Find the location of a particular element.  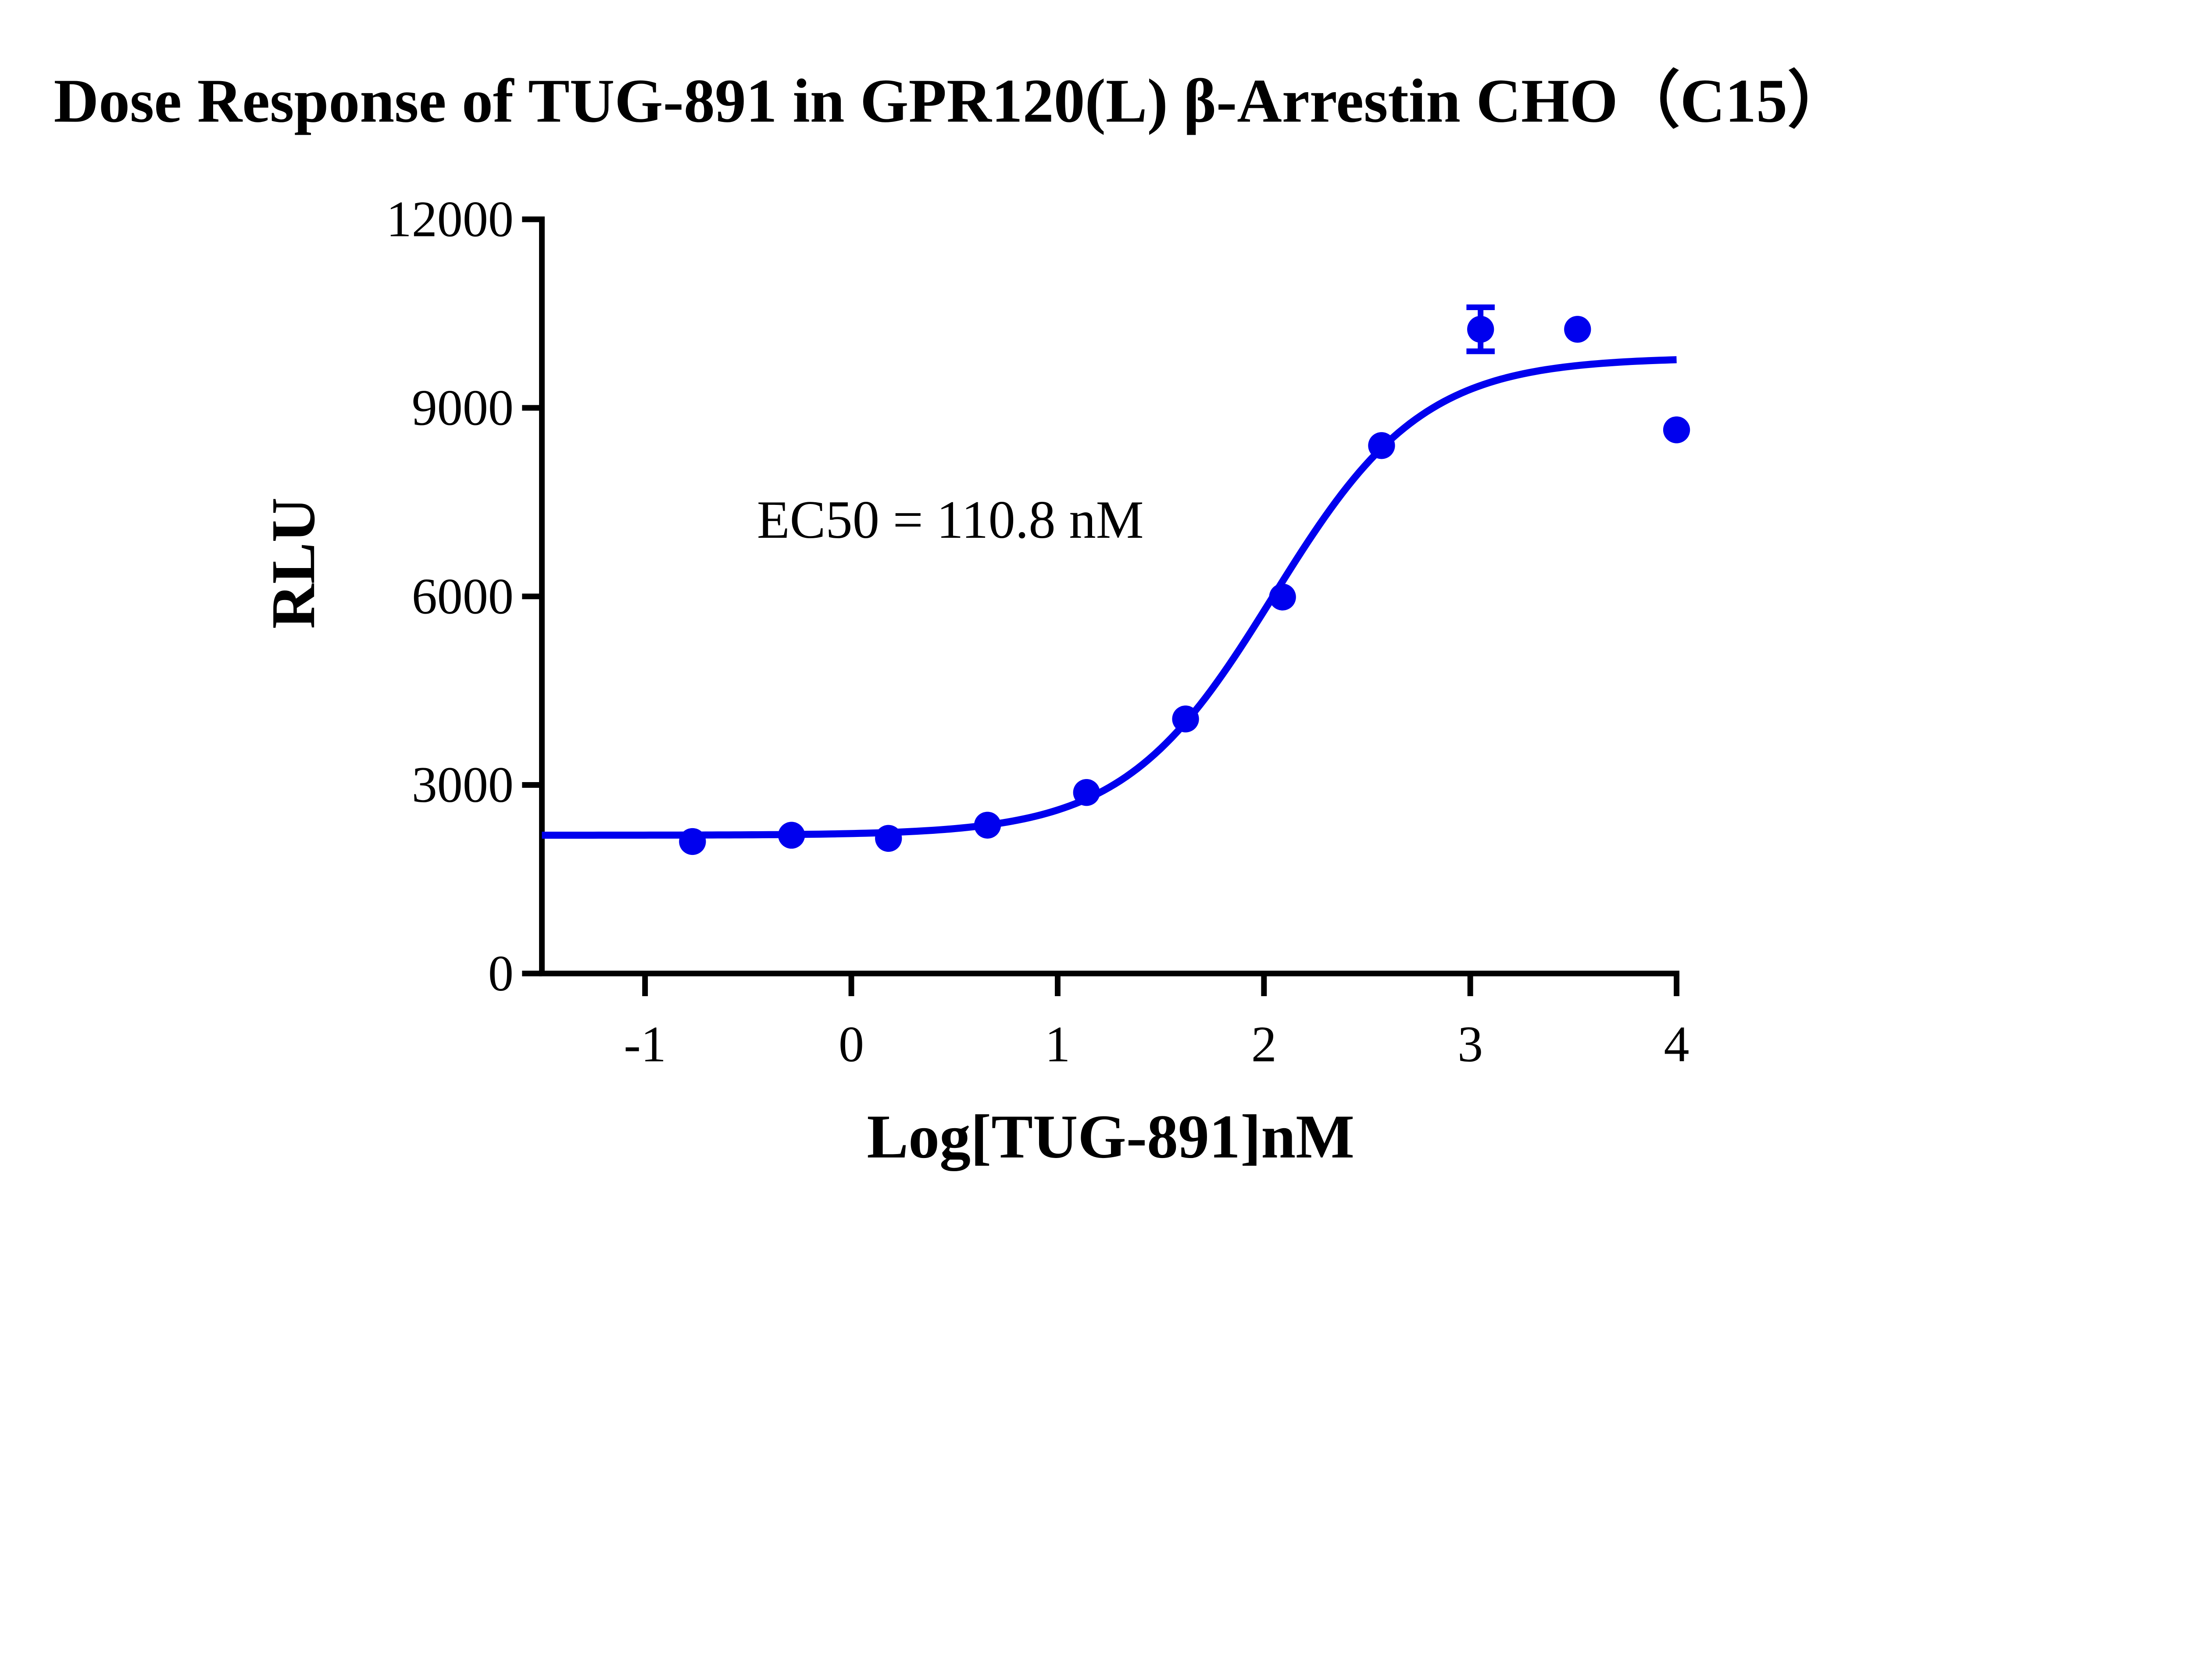

y-tick-label: 9000 is located at coordinates (463, 408).